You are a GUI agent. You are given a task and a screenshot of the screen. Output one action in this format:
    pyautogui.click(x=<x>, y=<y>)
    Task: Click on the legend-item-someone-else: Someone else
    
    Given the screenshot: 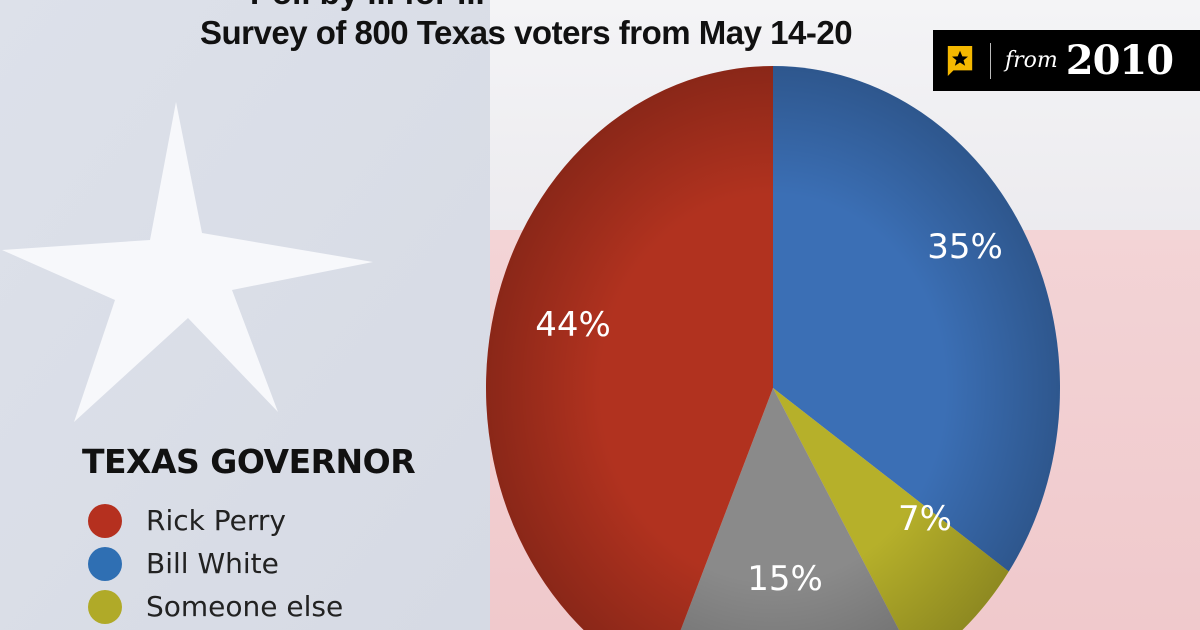 What is the action you would take?
    pyautogui.click(x=248, y=606)
    